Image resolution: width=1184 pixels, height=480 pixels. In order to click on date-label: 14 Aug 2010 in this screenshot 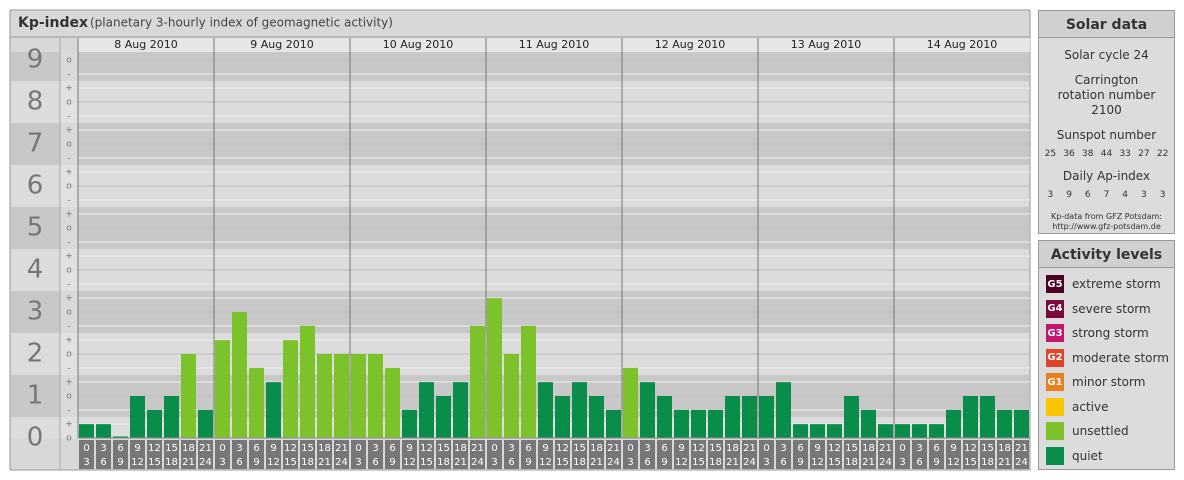, I will do `click(962, 44)`.